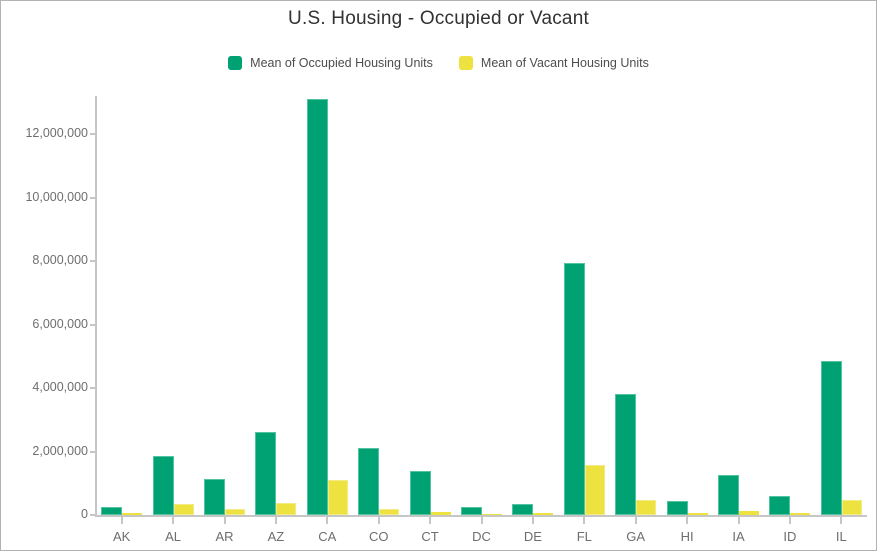  Describe the element at coordinates (780, 505) in the screenshot. I see `bar-occupied-id` at that location.